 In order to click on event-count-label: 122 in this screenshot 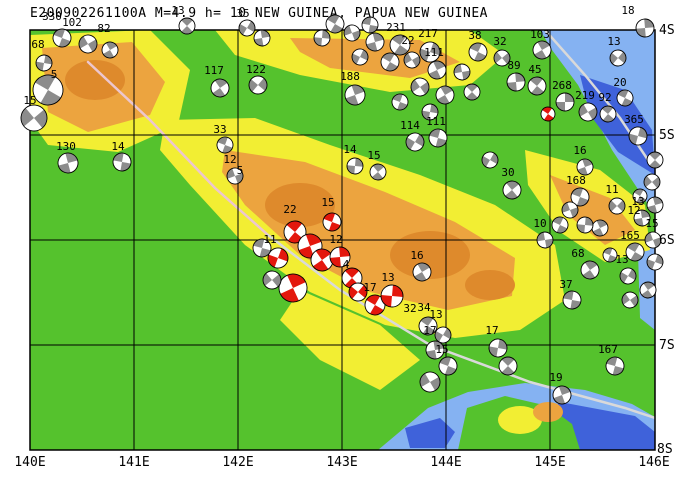, I will do `click(256, 69)`.